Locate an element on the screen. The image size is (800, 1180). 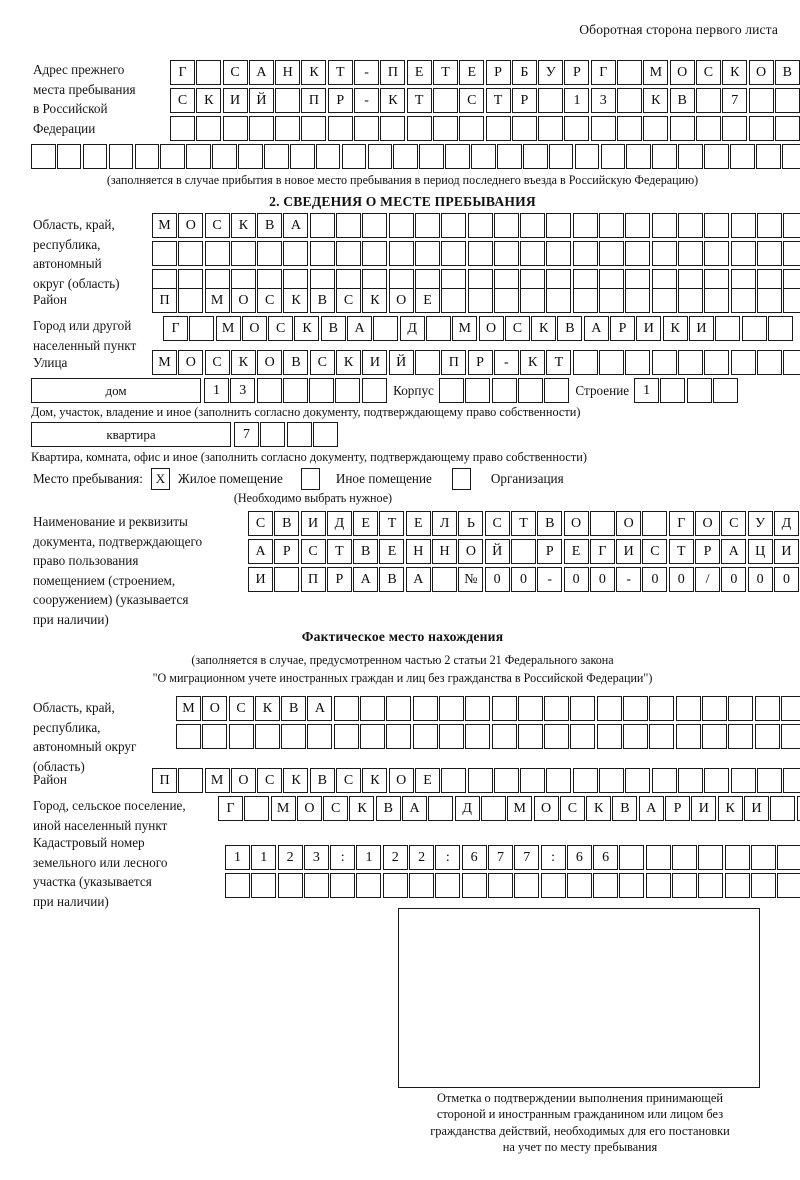
char-cell: Д is located at coordinates (412, 328).